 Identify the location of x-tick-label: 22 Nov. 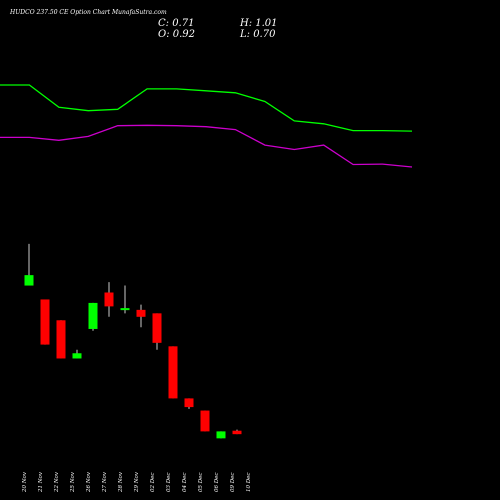
(57, 482).